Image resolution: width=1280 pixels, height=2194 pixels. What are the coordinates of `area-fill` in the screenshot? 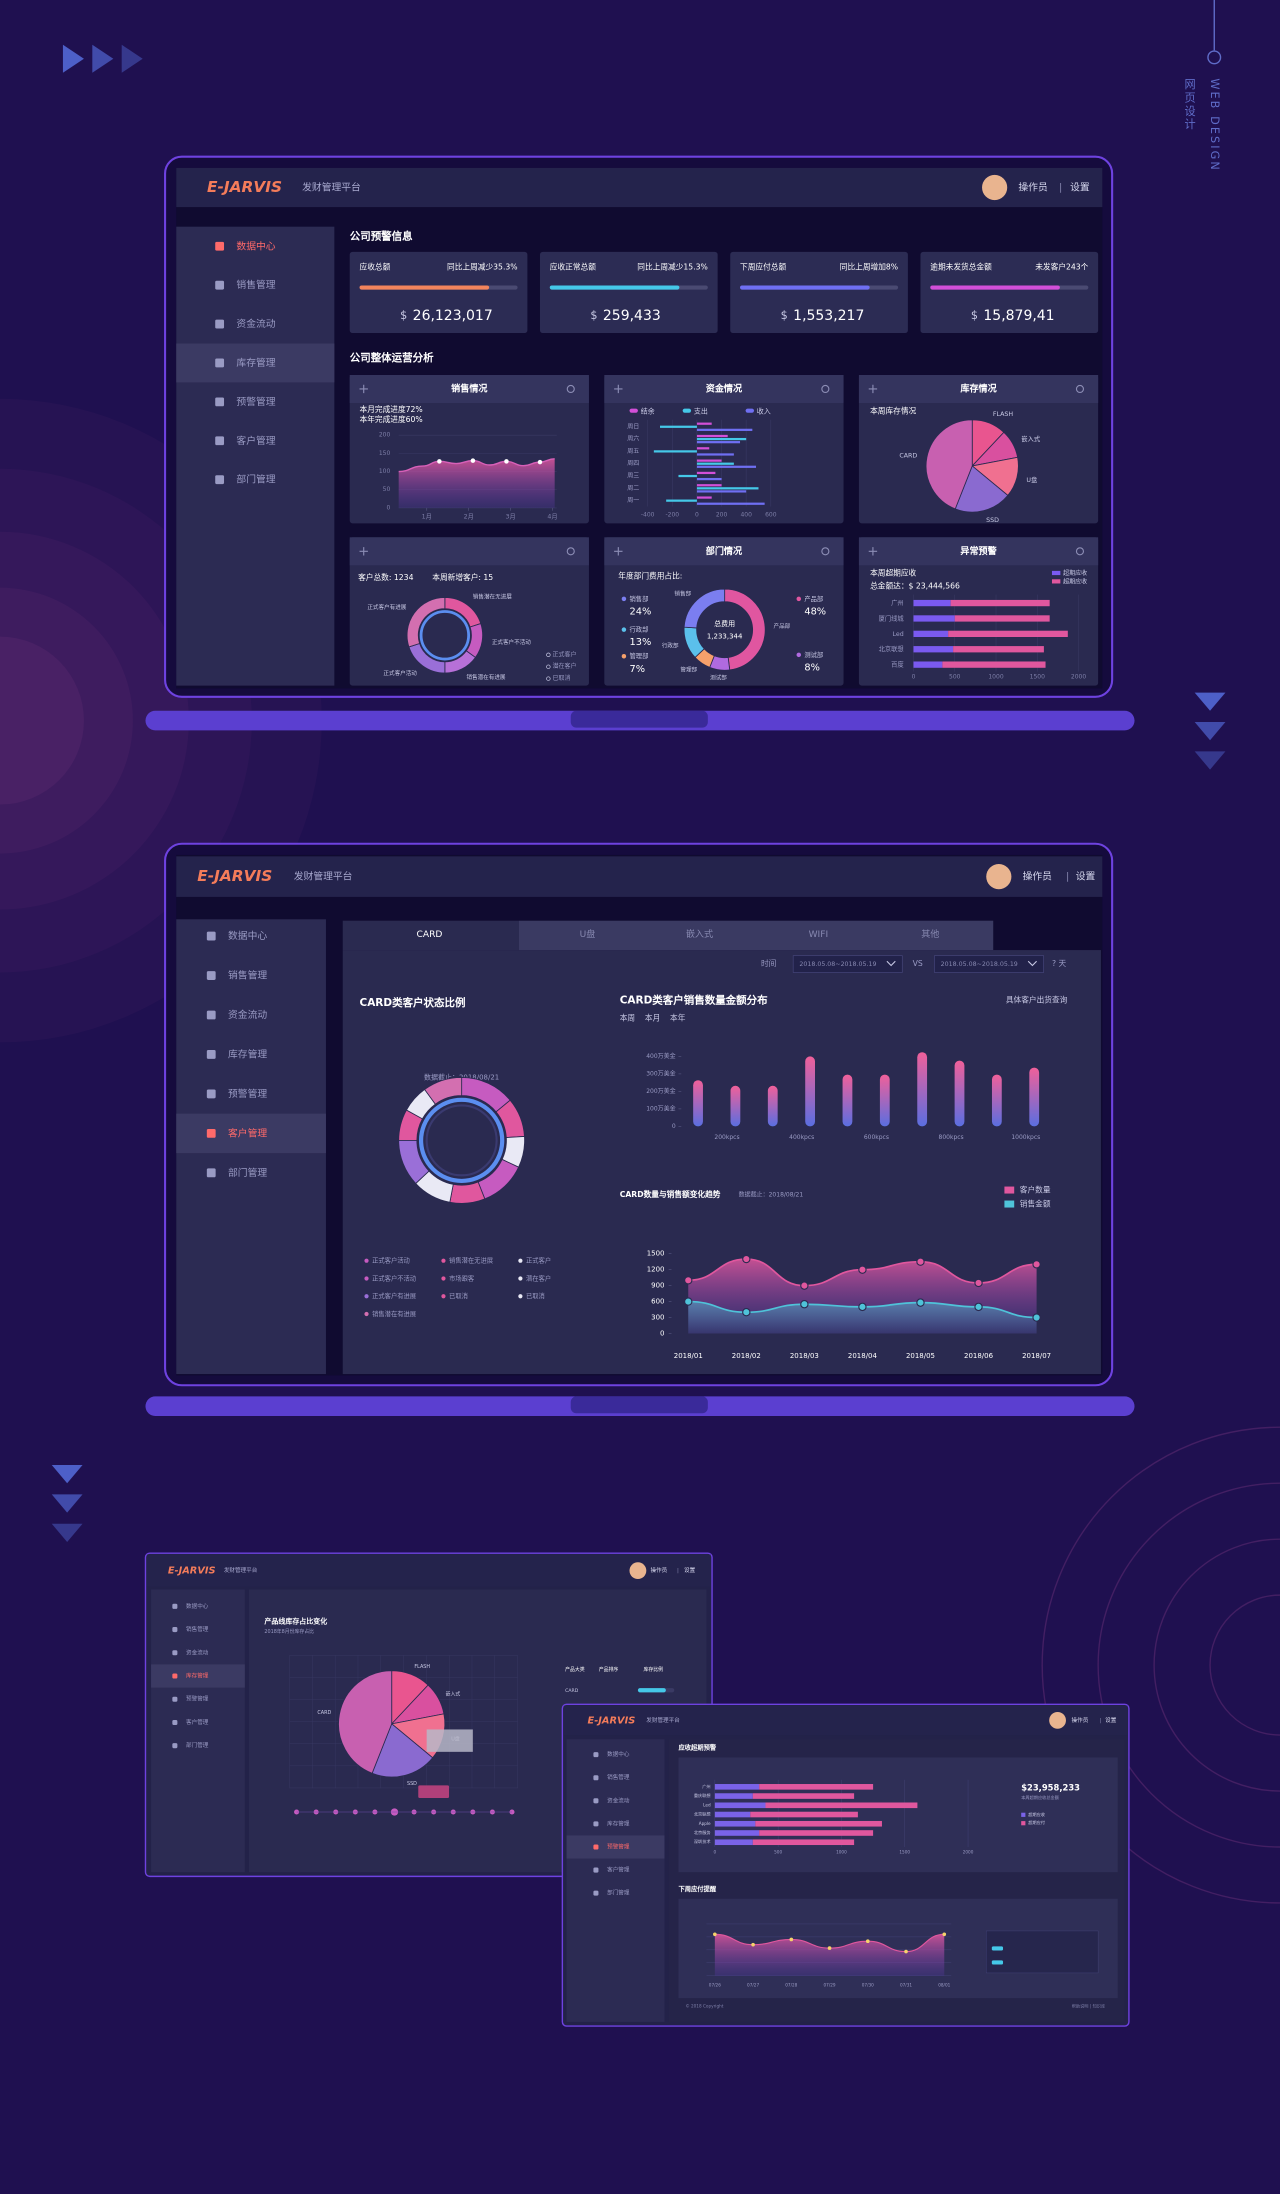 It's located at (829, 1955).